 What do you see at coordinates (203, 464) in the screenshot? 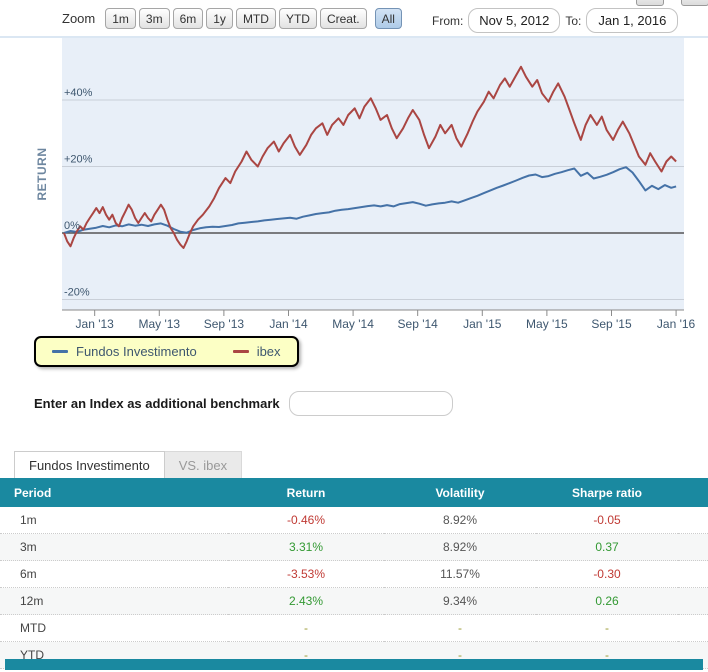
I see `tab-vs-ibex: VS. ibex` at bounding box center [203, 464].